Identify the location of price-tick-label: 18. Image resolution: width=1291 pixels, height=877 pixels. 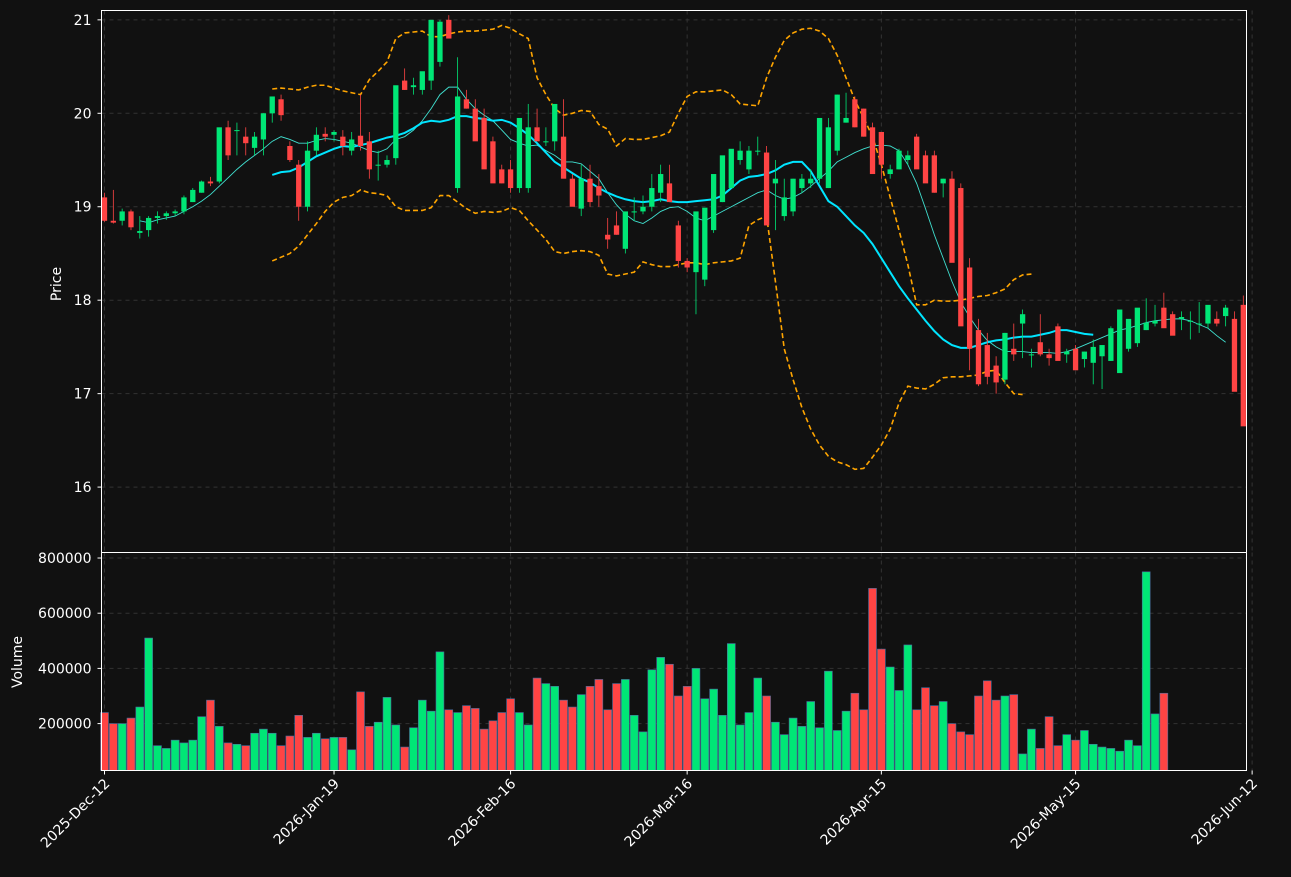
(83, 301).